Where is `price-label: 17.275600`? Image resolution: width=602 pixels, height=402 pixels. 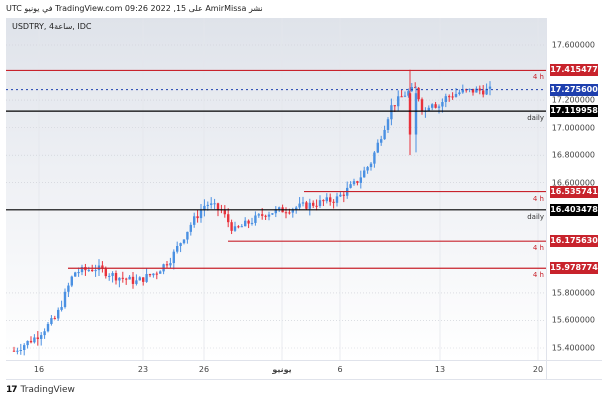
price-label: 17.275600 is located at coordinates (574, 89).